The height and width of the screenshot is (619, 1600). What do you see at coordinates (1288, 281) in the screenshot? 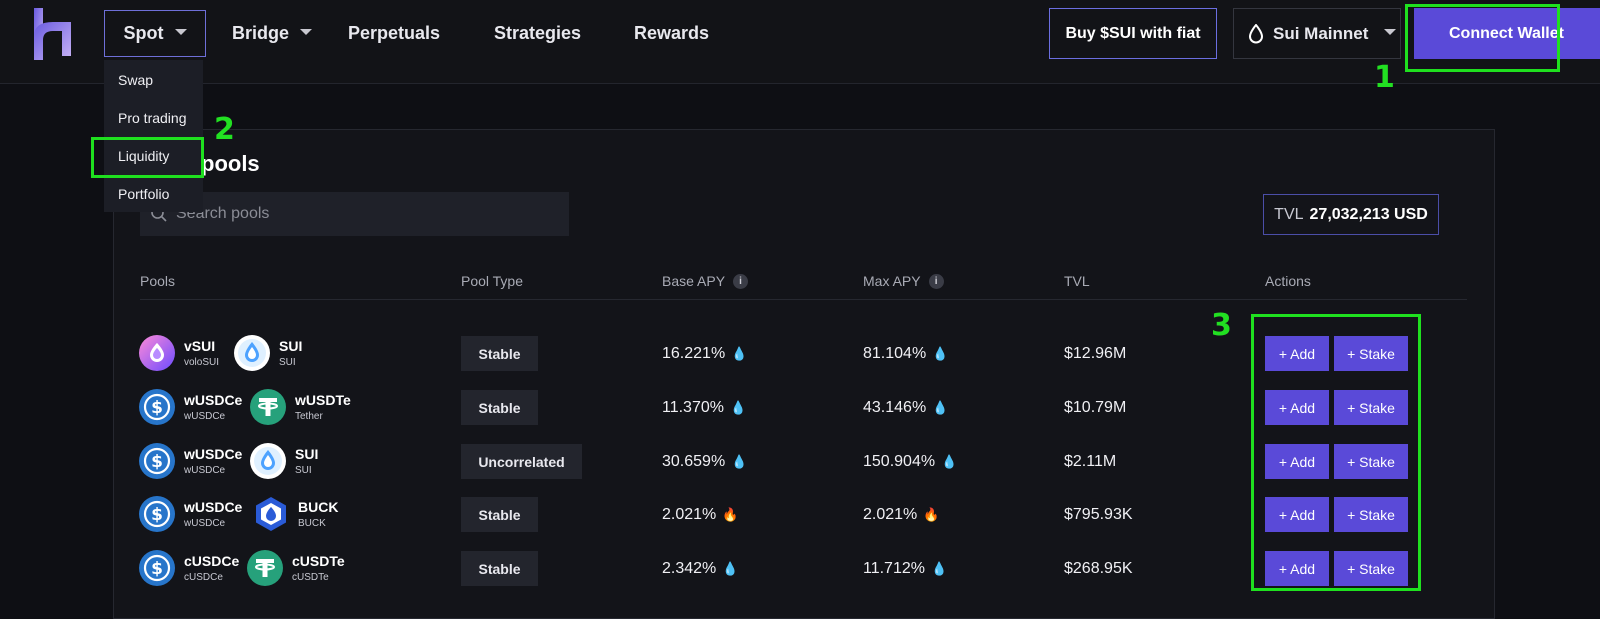
I see `header-actions-label: Actions` at bounding box center [1288, 281].